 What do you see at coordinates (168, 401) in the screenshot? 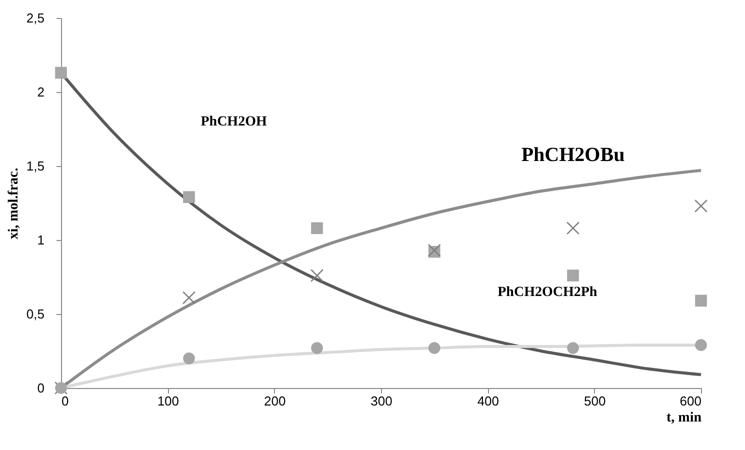
I see `x-tick-label: 100` at bounding box center [168, 401].